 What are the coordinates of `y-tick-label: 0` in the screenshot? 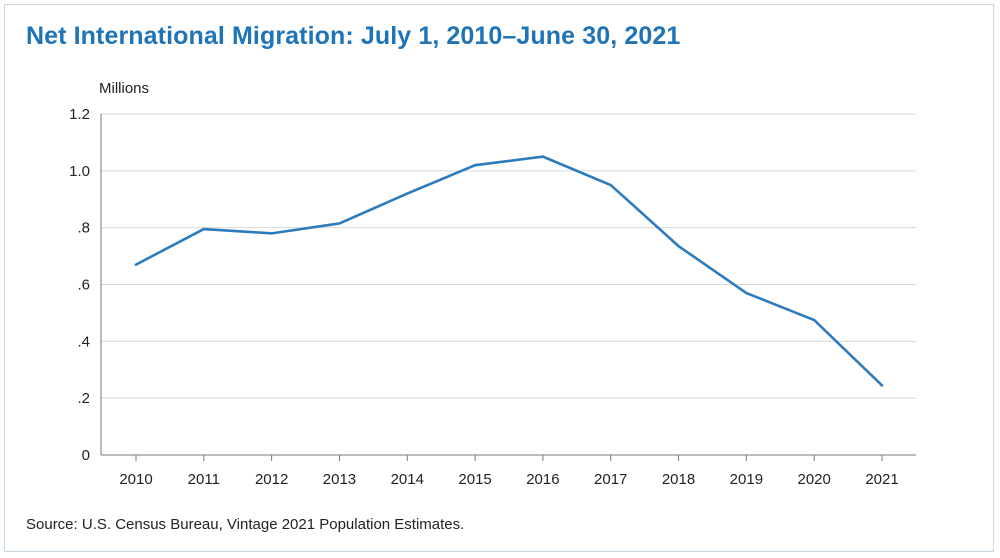 It's located at (86, 455).